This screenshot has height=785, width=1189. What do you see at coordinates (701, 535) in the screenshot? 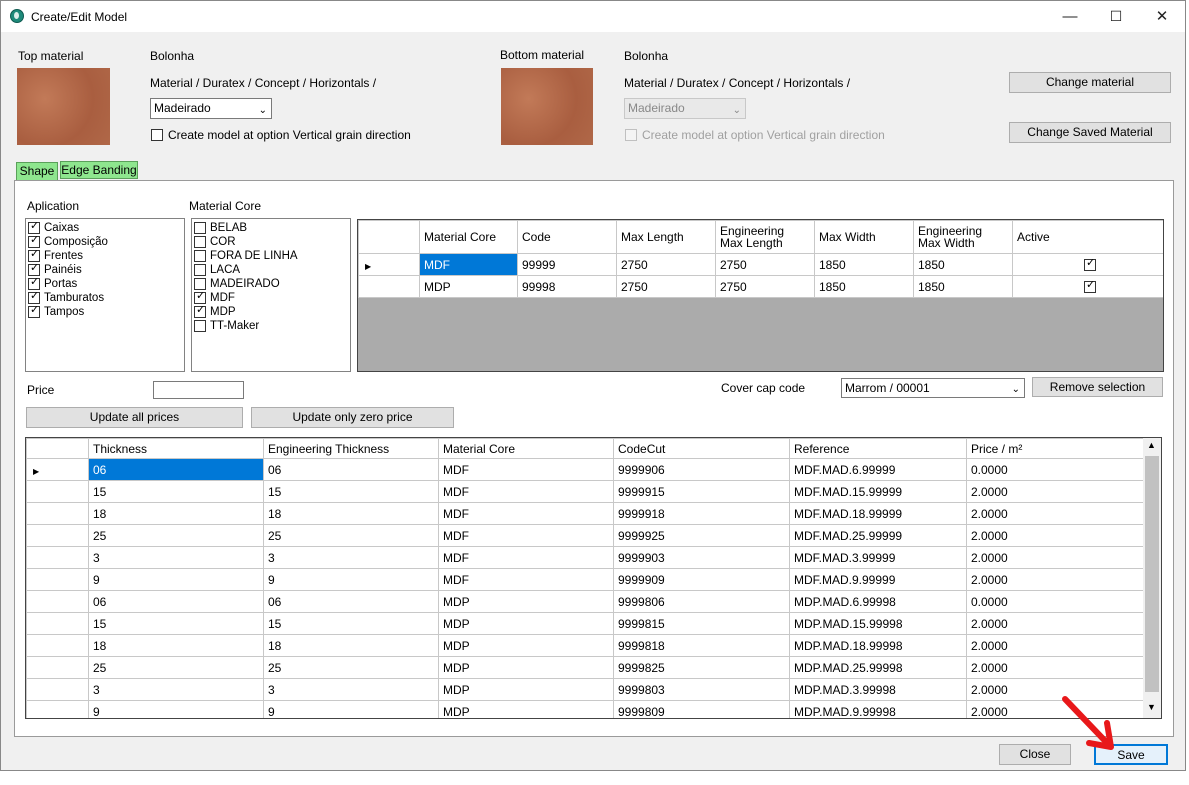
I see `thickness-grid-cell: 9999925` at bounding box center [701, 535].